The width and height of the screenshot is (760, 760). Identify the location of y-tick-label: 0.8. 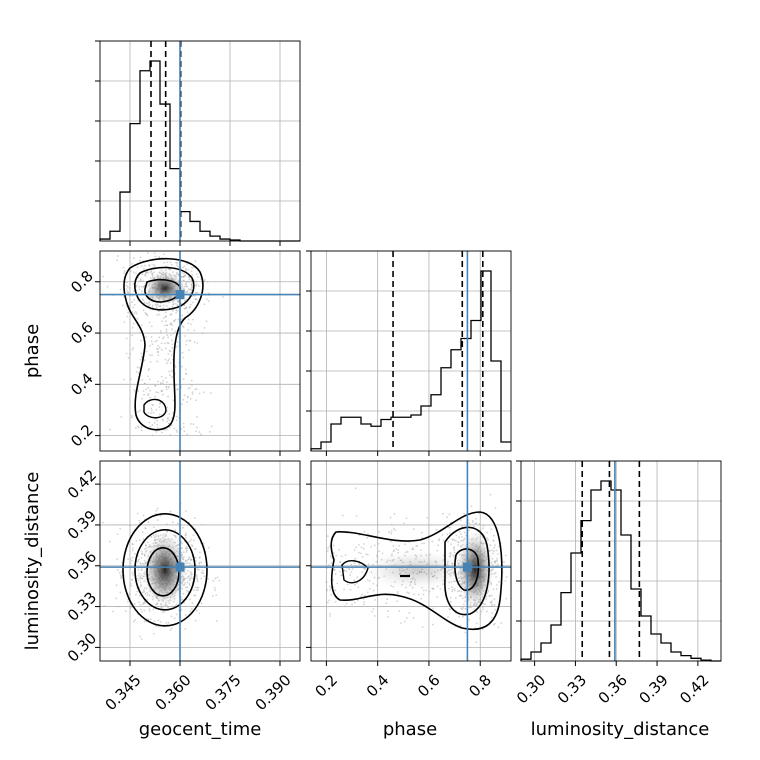
(82, 282).